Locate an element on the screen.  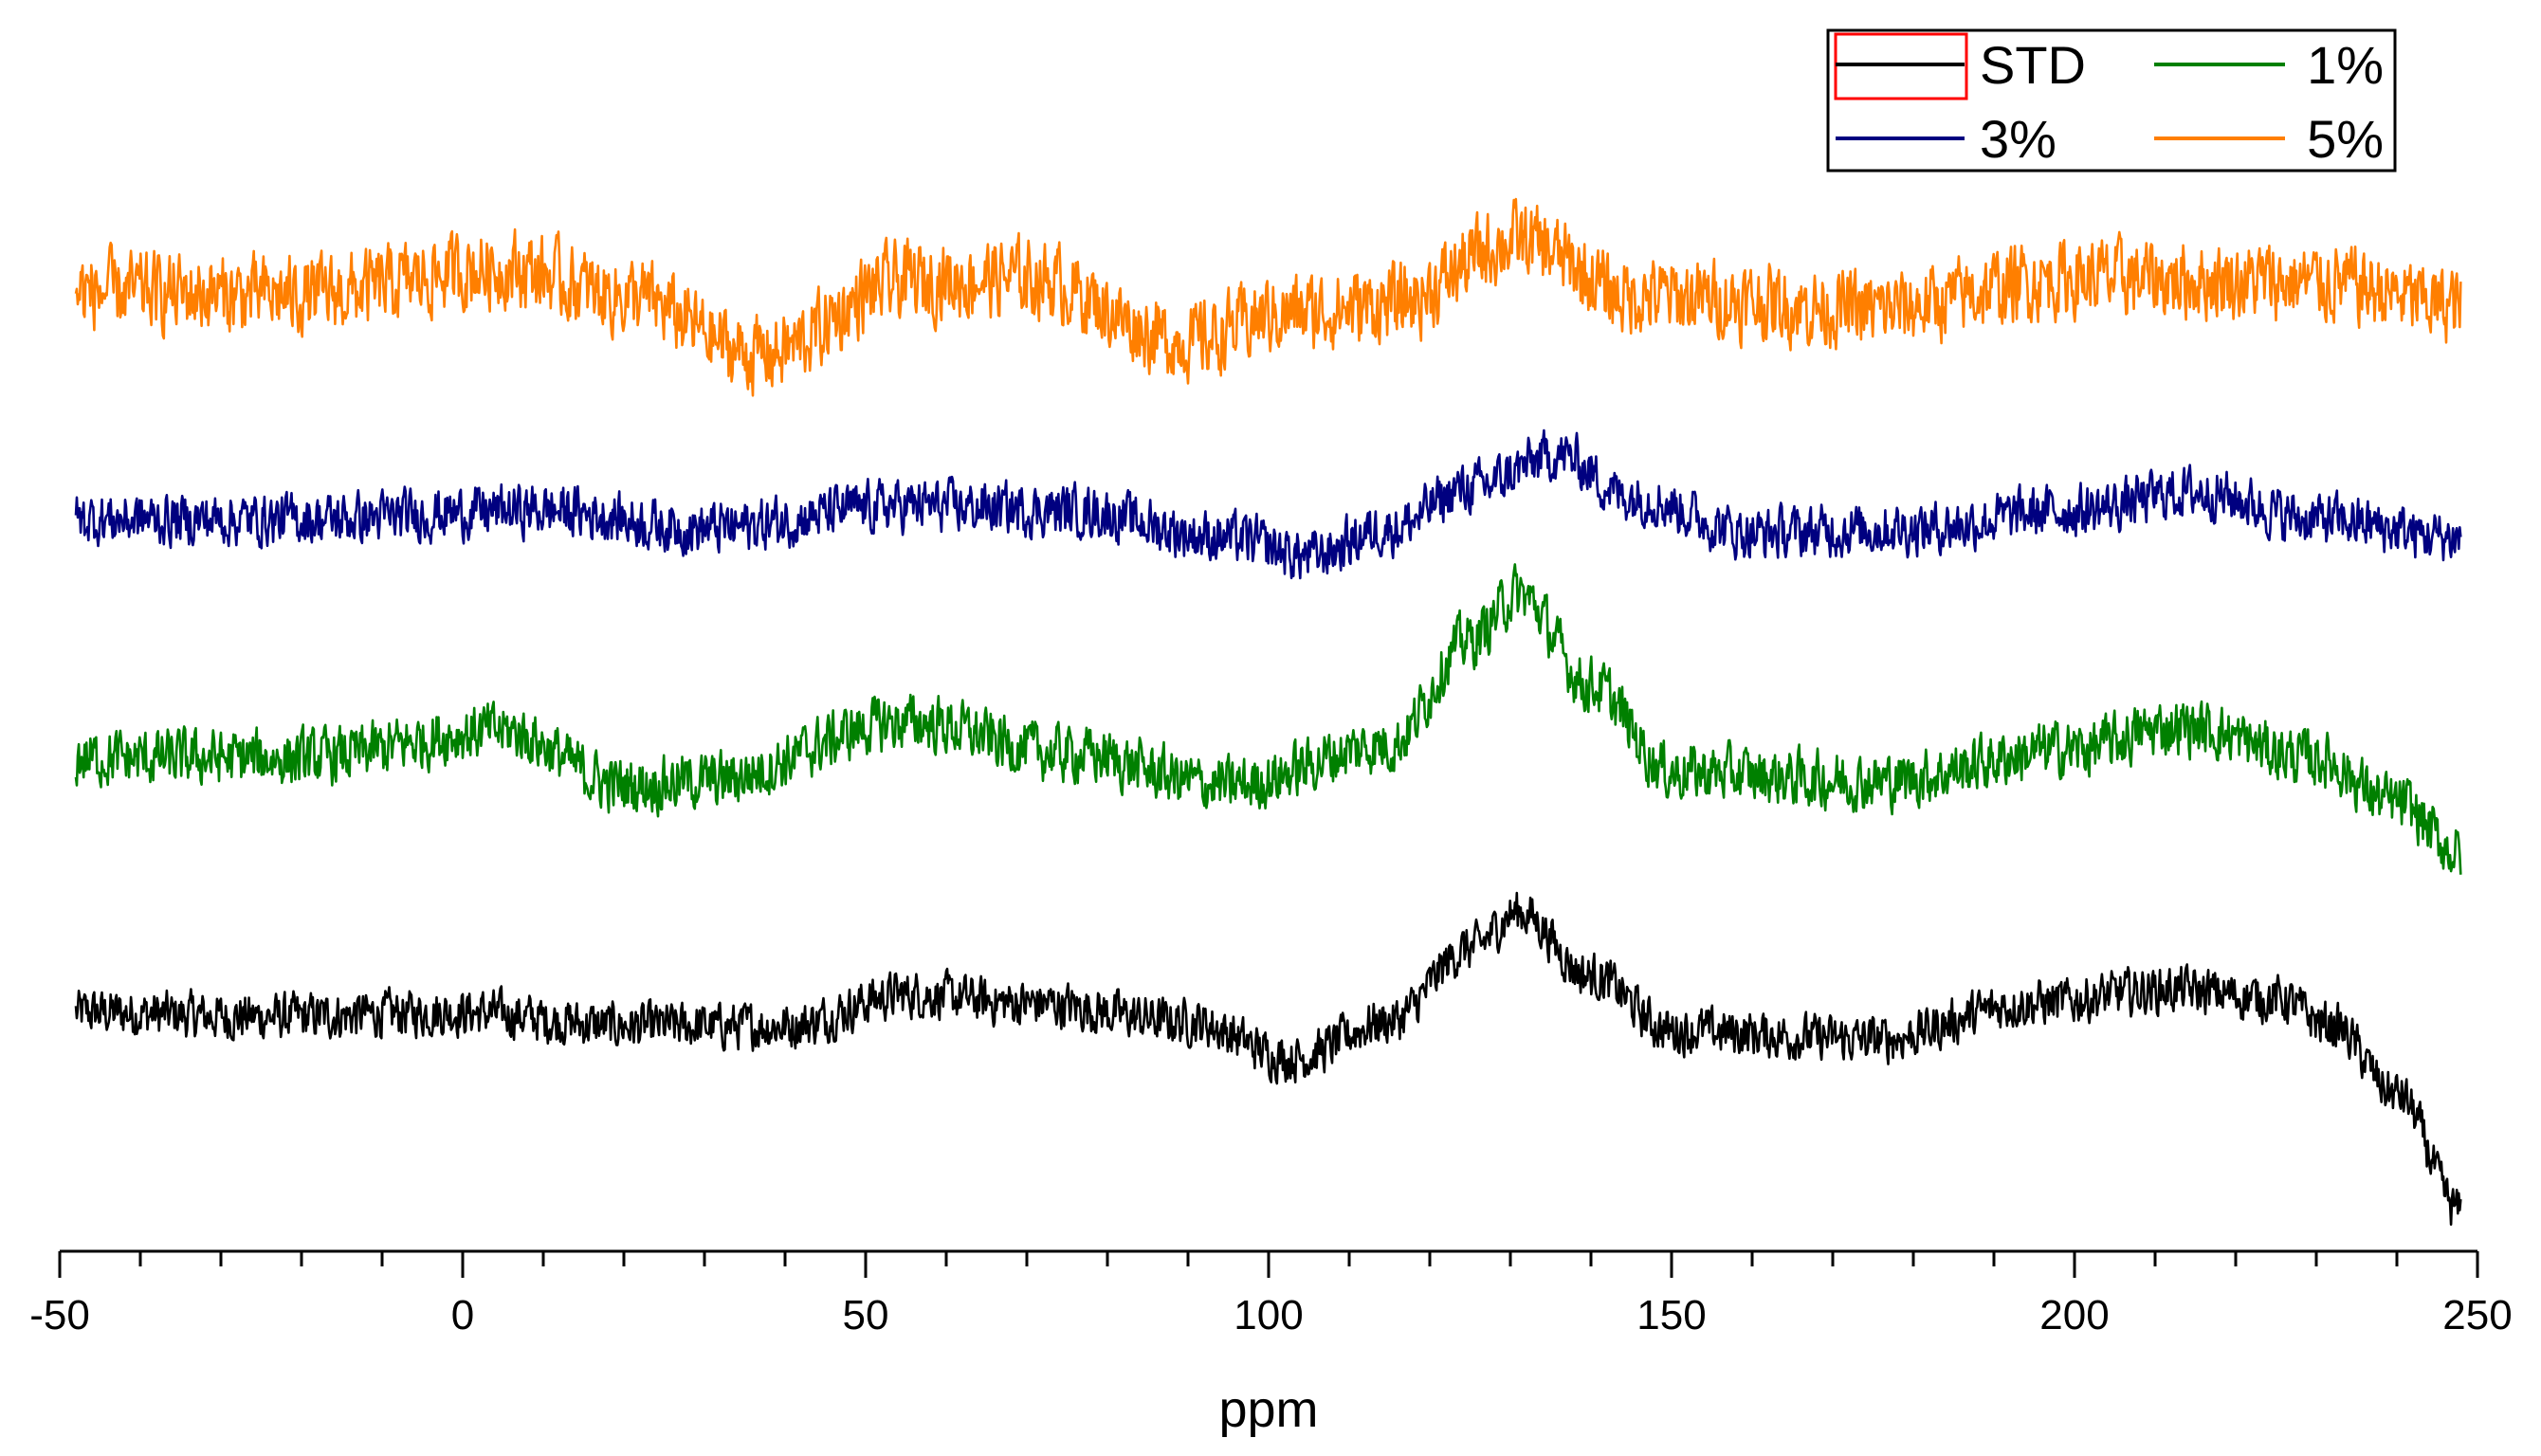
legend: STD 1% 3% 5% is located at coordinates (2111, 100).